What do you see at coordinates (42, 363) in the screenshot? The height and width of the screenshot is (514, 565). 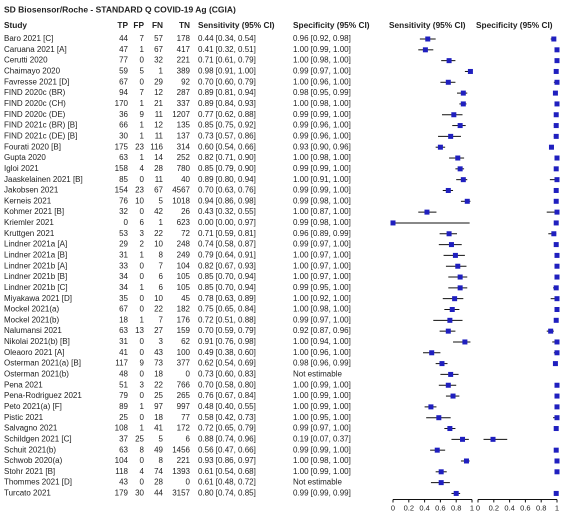 I see `study-name: Osterman 2021(a) [B]` at bounding box center [42, 363].